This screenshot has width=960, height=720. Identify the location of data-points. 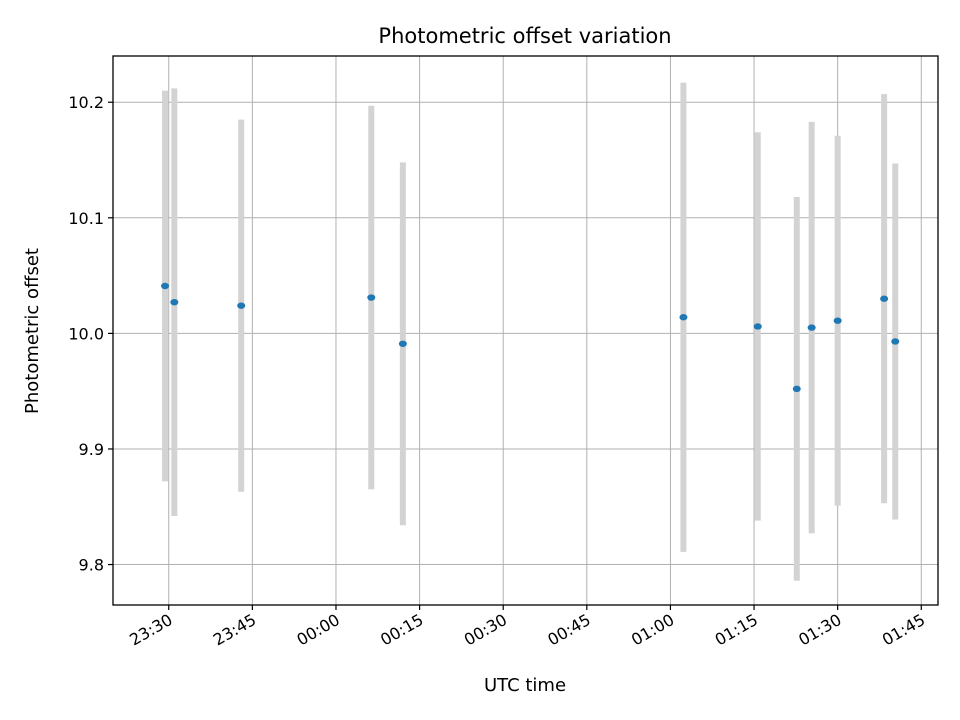
(530, 337).